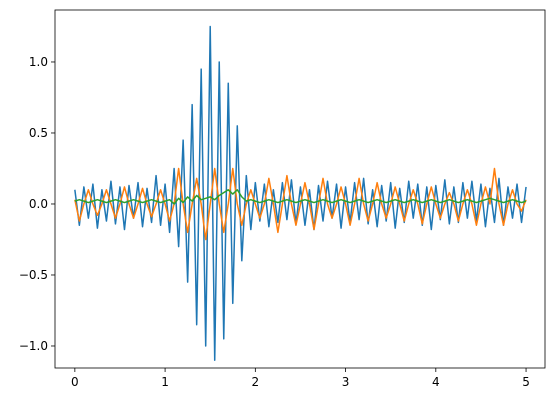 The height and width of the screenshot is (417, 559). What do you see at coordinates (526, 382) in the screenshot?
I see `x-tick-label: 5` at bounding box center [526, 382].